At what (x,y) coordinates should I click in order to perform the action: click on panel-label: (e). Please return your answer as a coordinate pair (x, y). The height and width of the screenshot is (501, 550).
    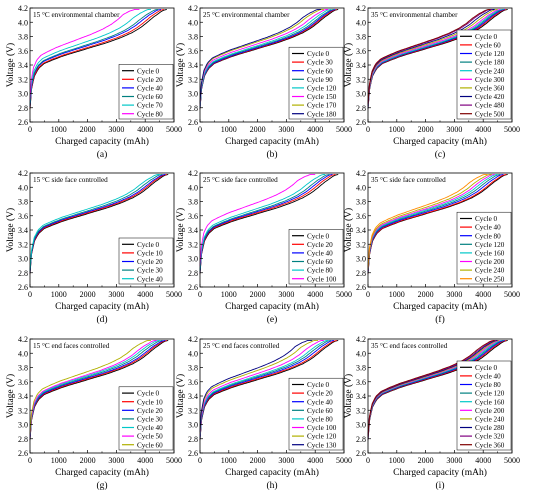
    Looking at the image, I should click on (272, 319).